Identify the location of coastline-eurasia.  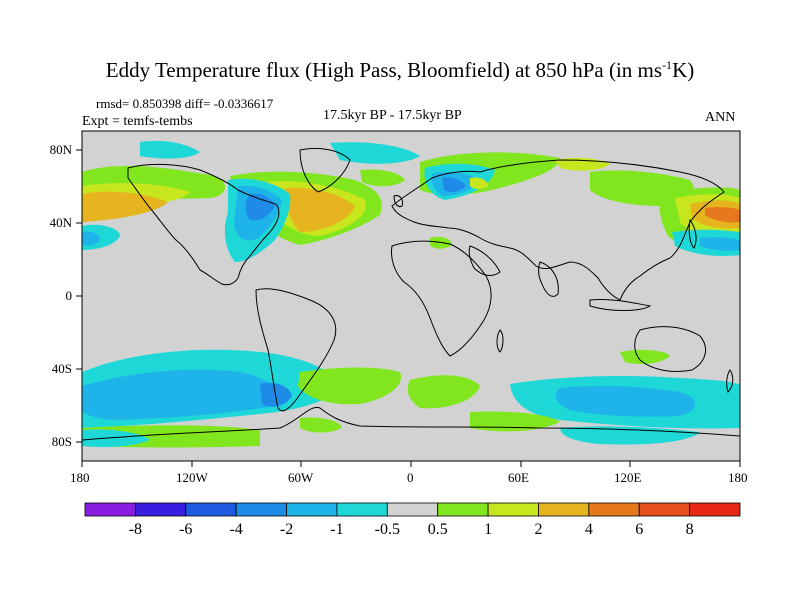
(558, 230).